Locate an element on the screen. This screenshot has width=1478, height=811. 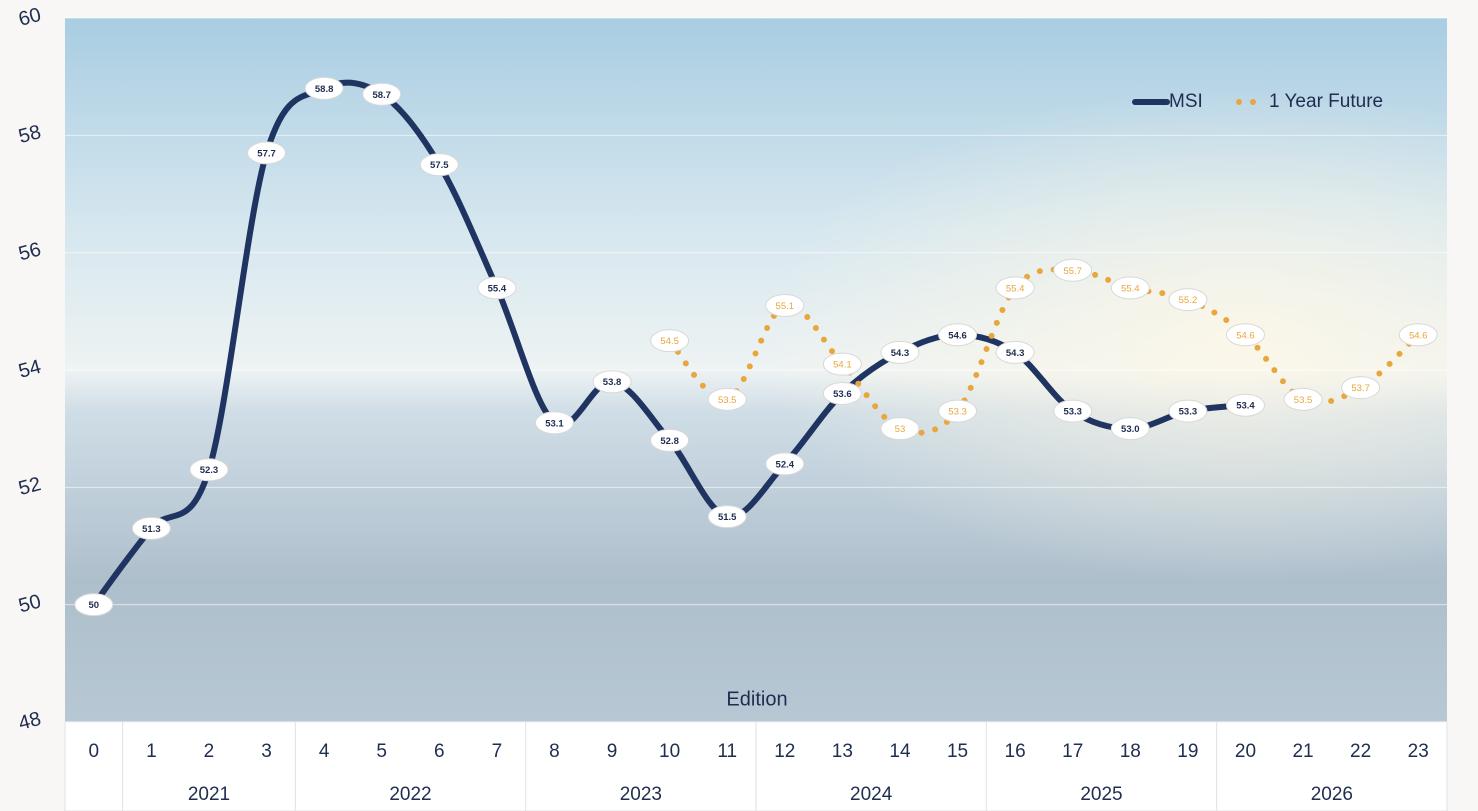
x-tick-label: 21 is located at coordinates (1302, 751).